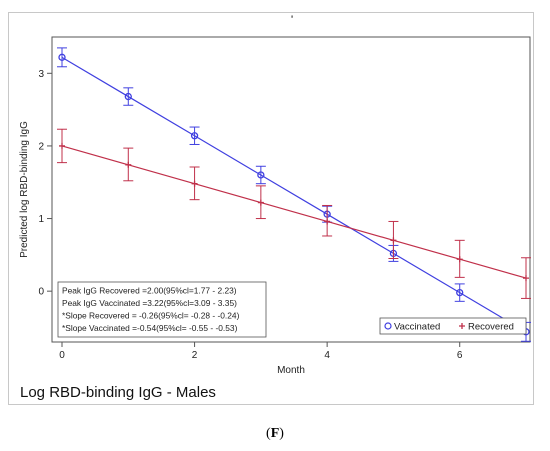  Describe the element at coordinates (417, 327) in the screenshot. I see `legend-label: Vaccinated` at that location.